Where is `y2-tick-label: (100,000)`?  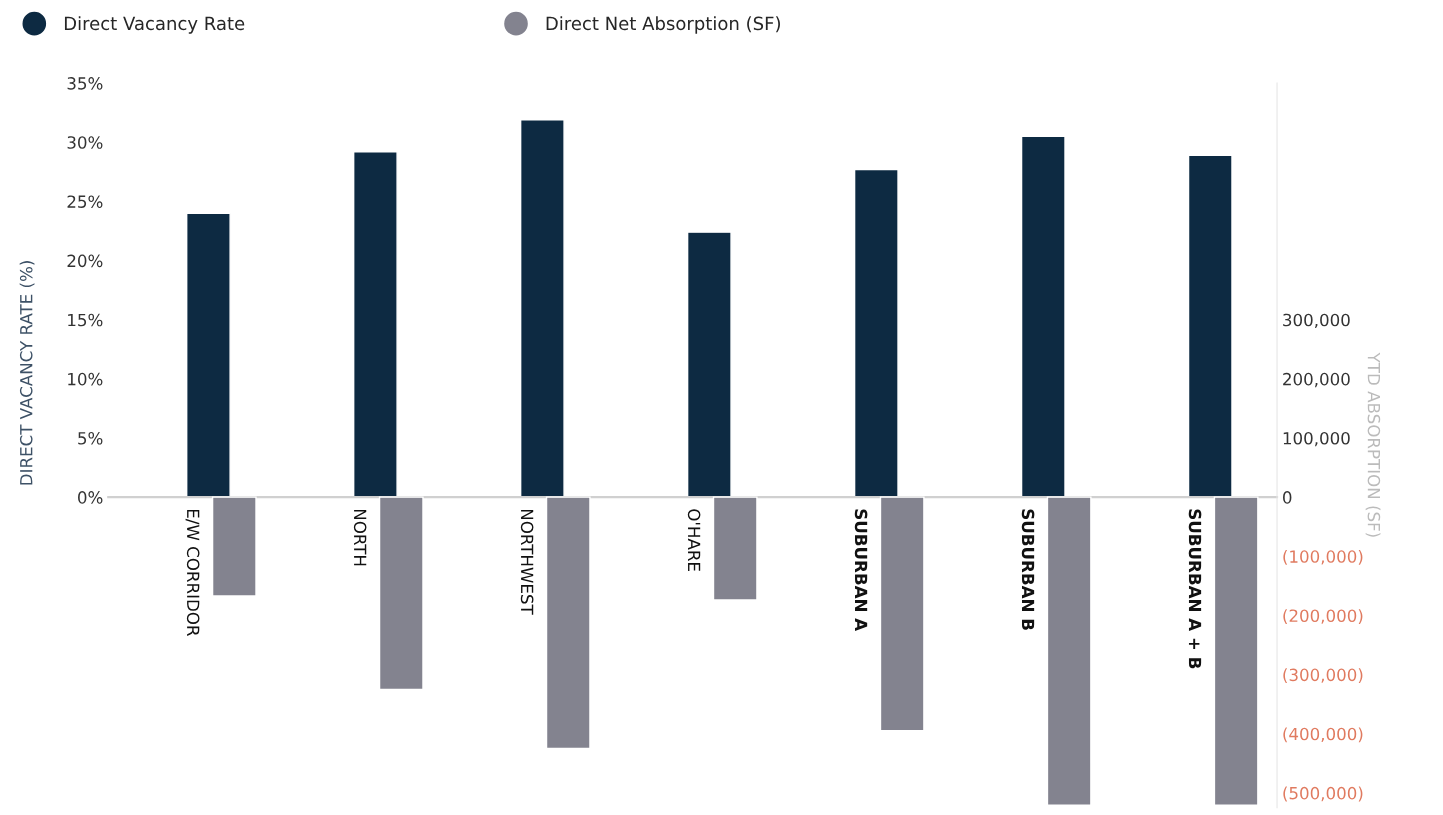 y2-tick-label: (100,000) is located at coordinates (1323, 557).